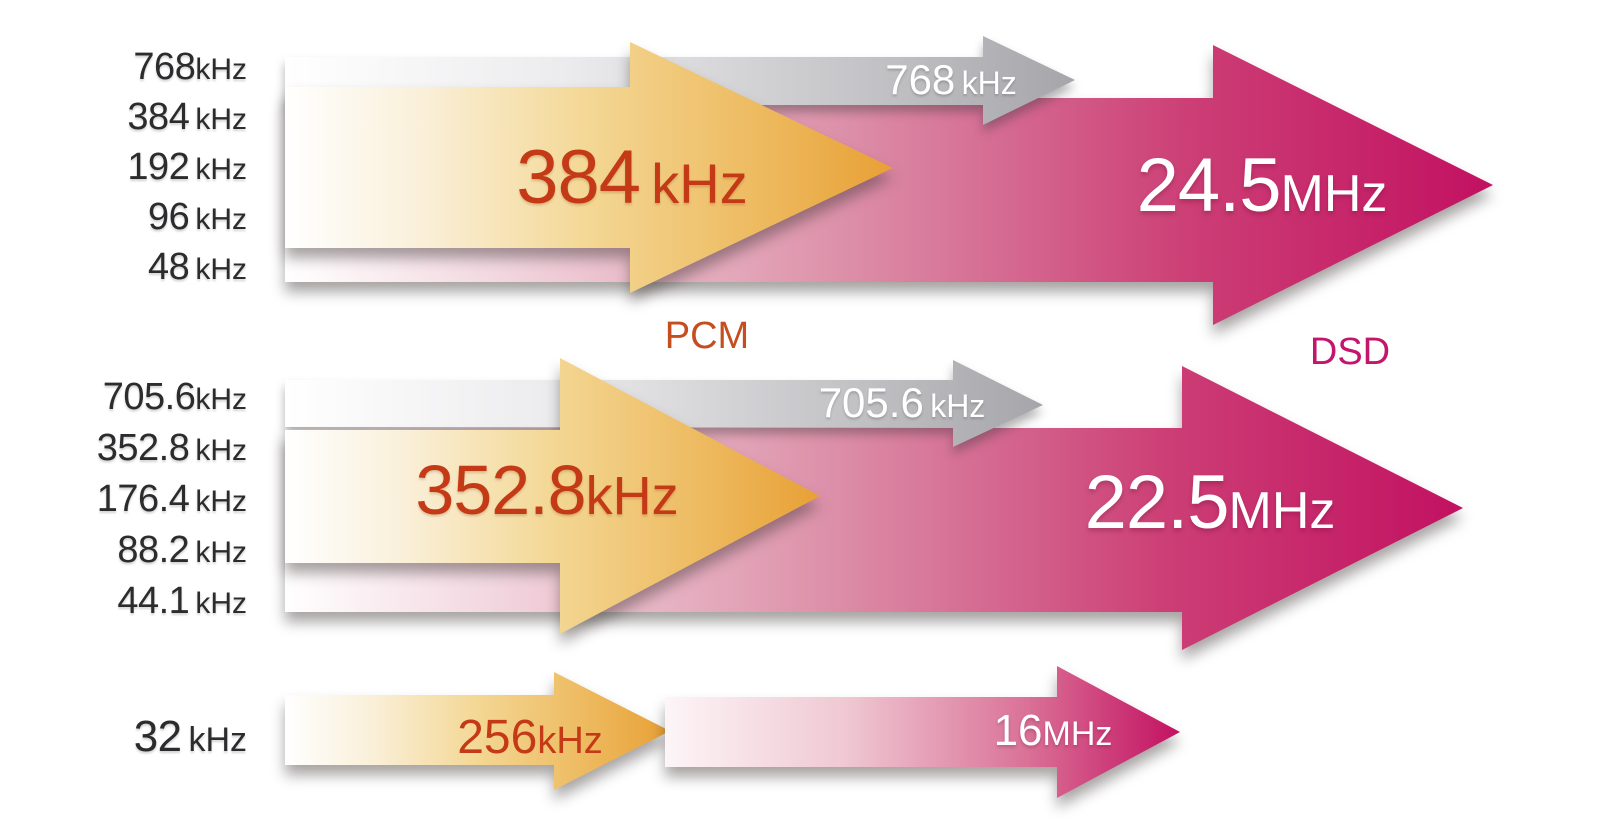  I want to click on dsd-rate-label-22-5mhz: 22.5MHz, so click(1210, 502).